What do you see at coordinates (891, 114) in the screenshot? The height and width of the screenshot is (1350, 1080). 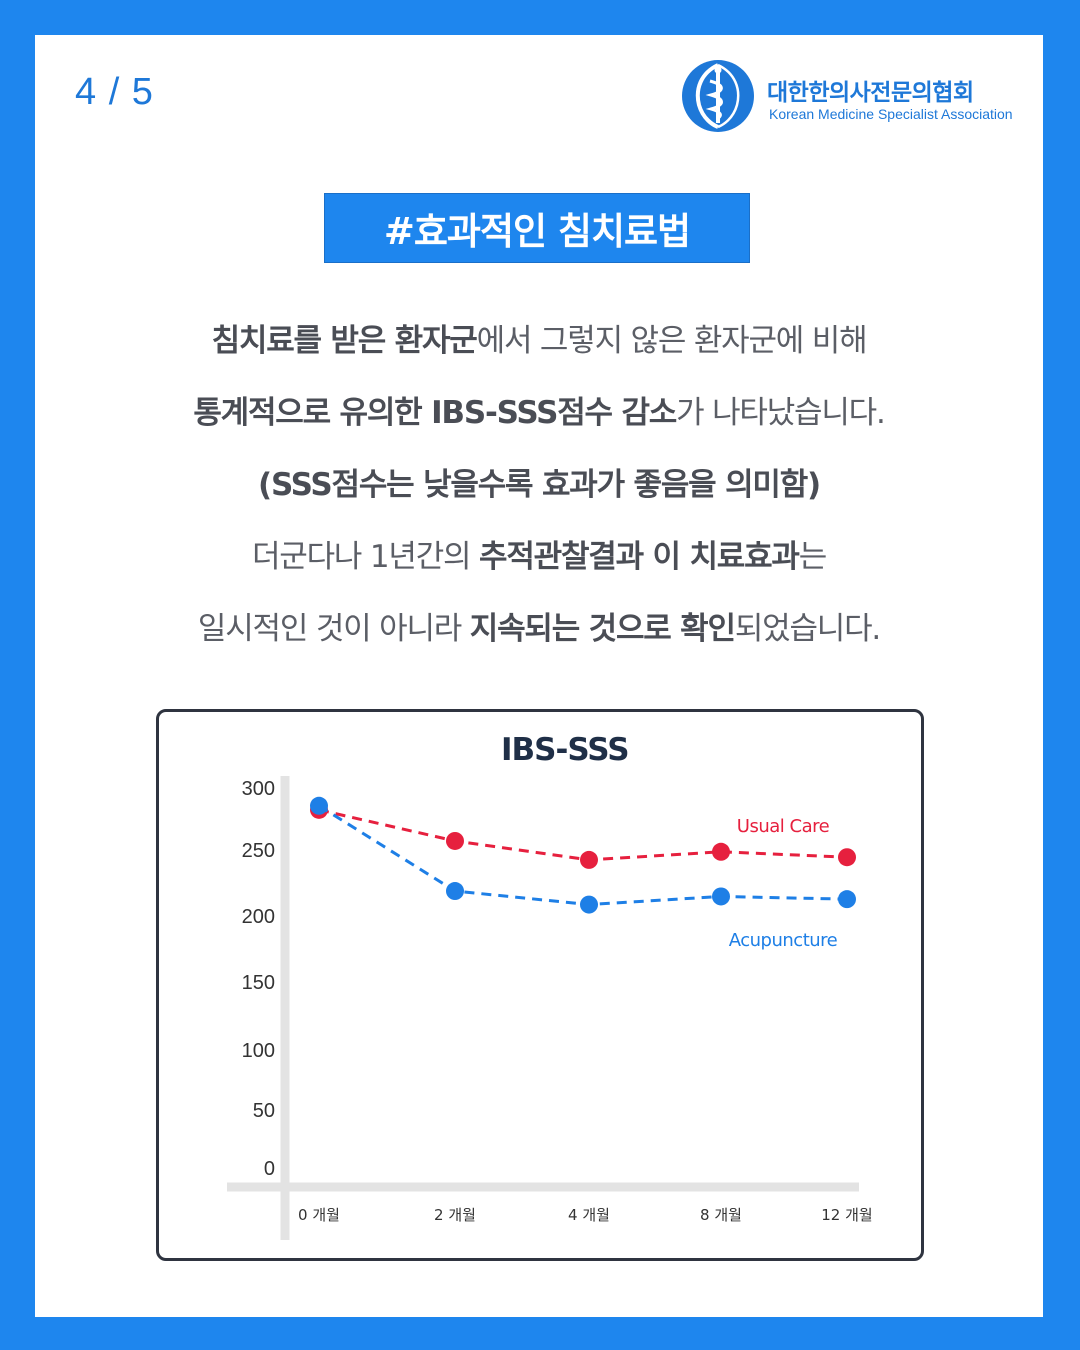 I see `association-name-en: Korean Medicine Specialist Association` at bounding box center [891, 114].